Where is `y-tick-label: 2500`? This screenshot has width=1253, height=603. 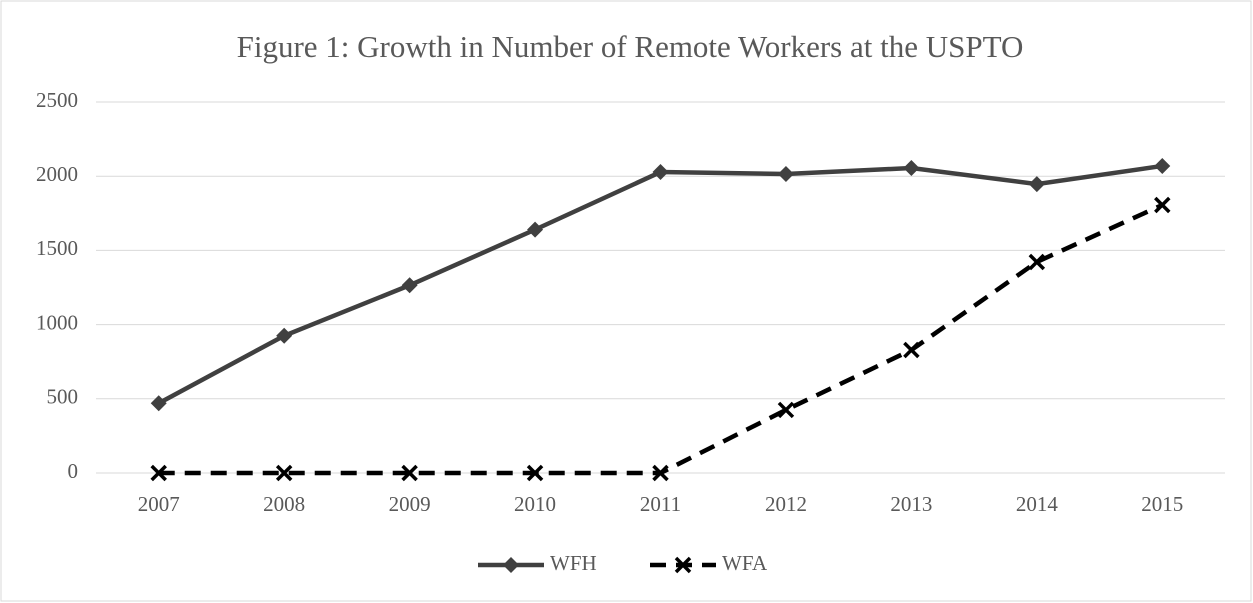
y-tick-label: 2500 is located at coordinates (57, 100).